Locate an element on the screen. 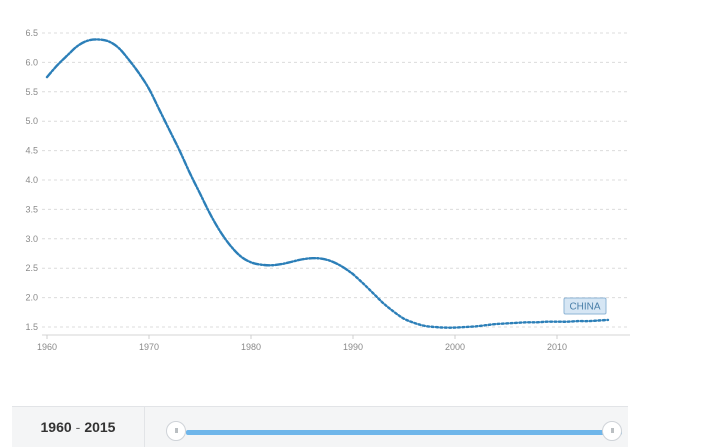  x-tick-label: 1960 is located at coordinates (47, 347).